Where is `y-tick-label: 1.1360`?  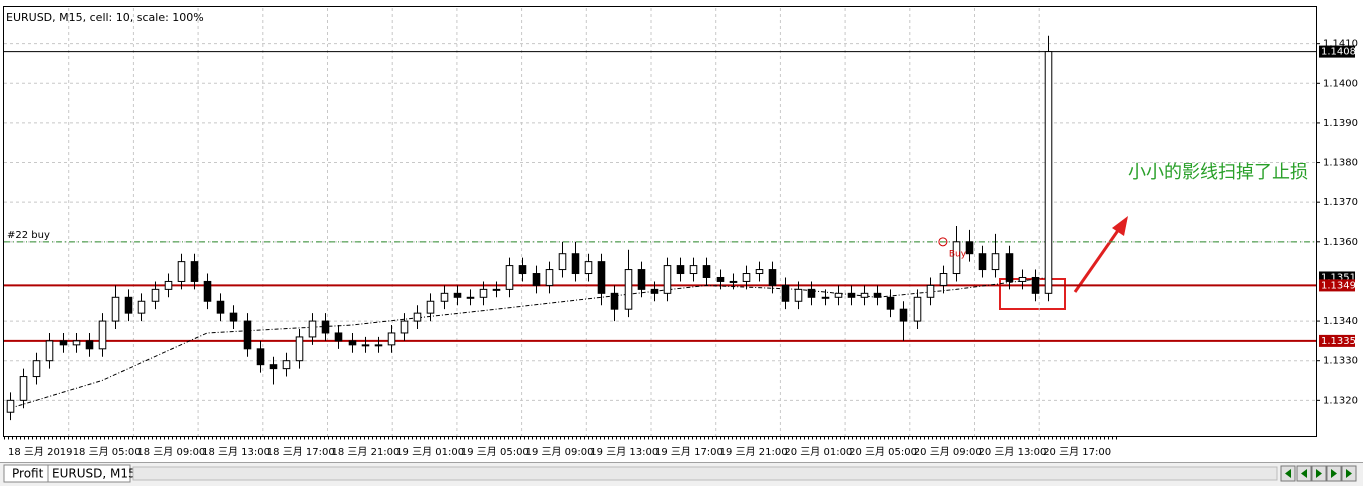 y-tick-label: 1.1360 is located at coordinates (1340, 242).